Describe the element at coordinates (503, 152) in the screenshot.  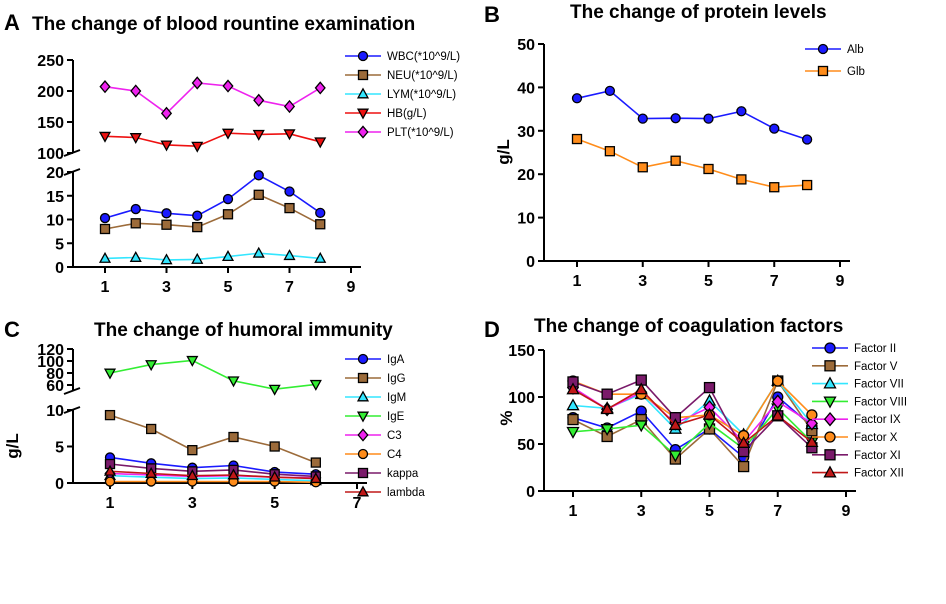
I see `y-axis-label: g/L` at that location.